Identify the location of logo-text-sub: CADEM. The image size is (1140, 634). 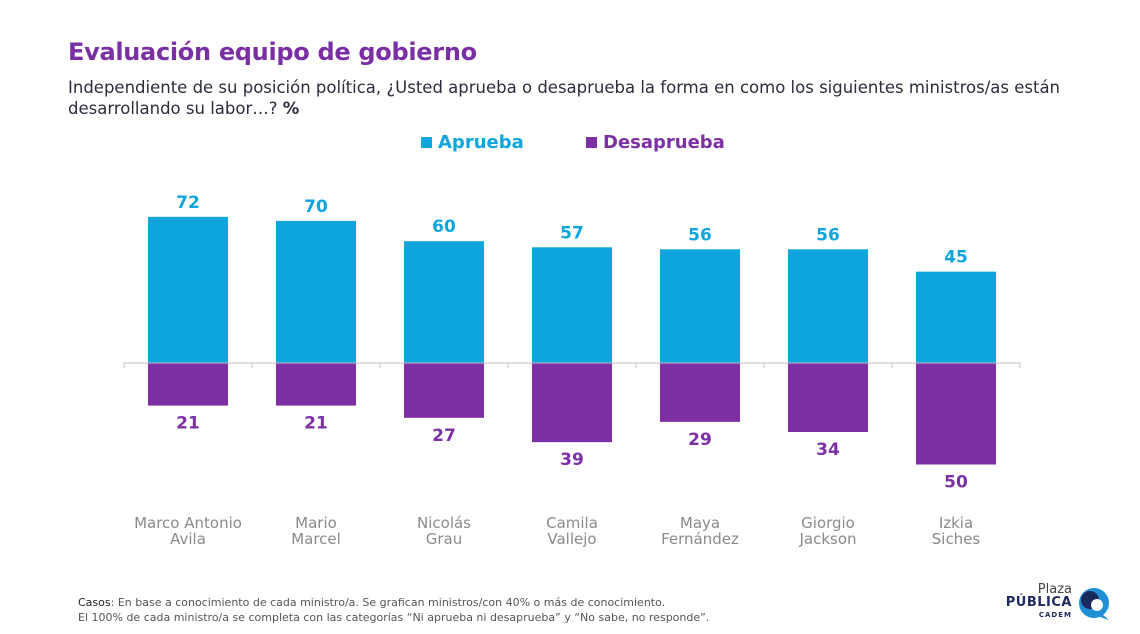
(1055, 615).